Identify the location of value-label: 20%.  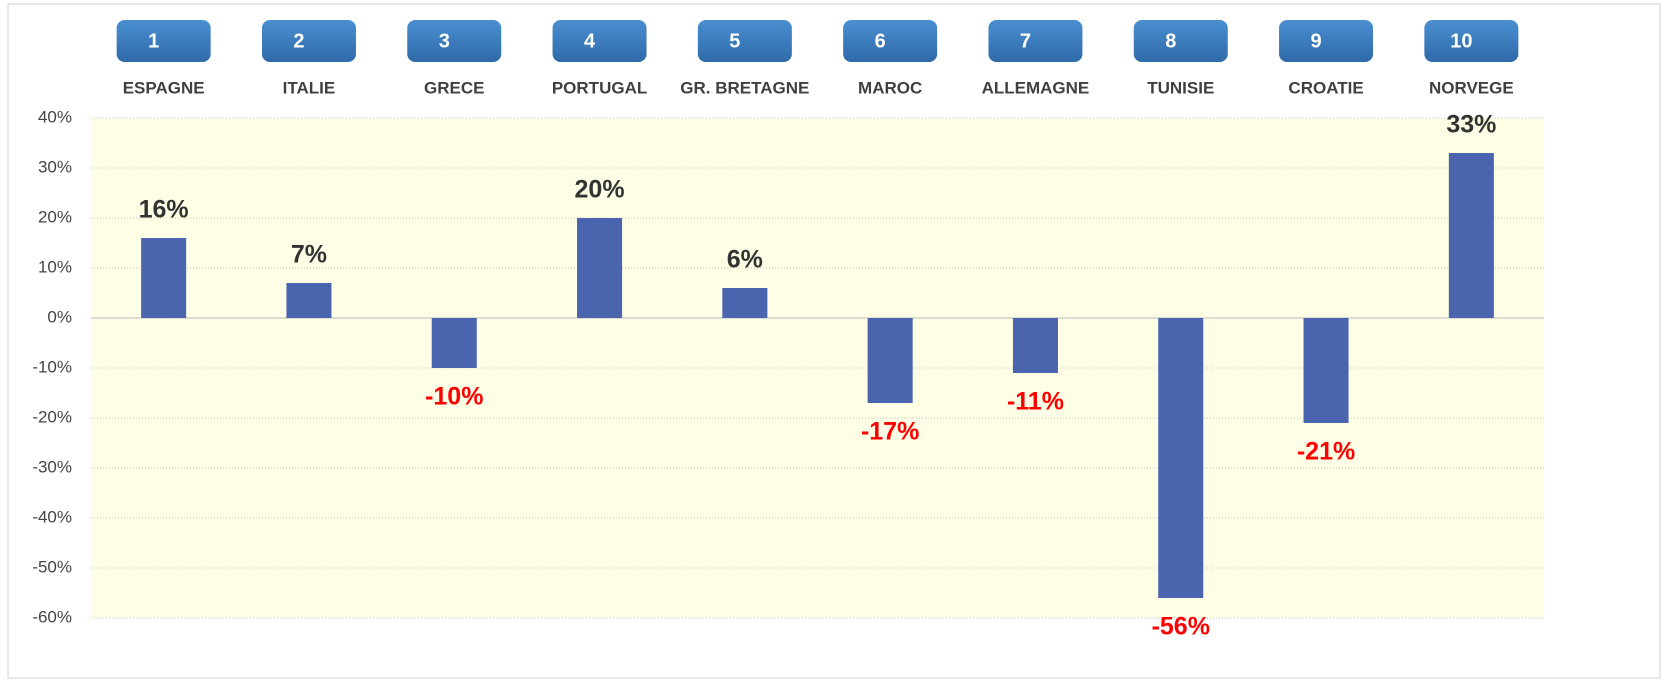
(600, 190).